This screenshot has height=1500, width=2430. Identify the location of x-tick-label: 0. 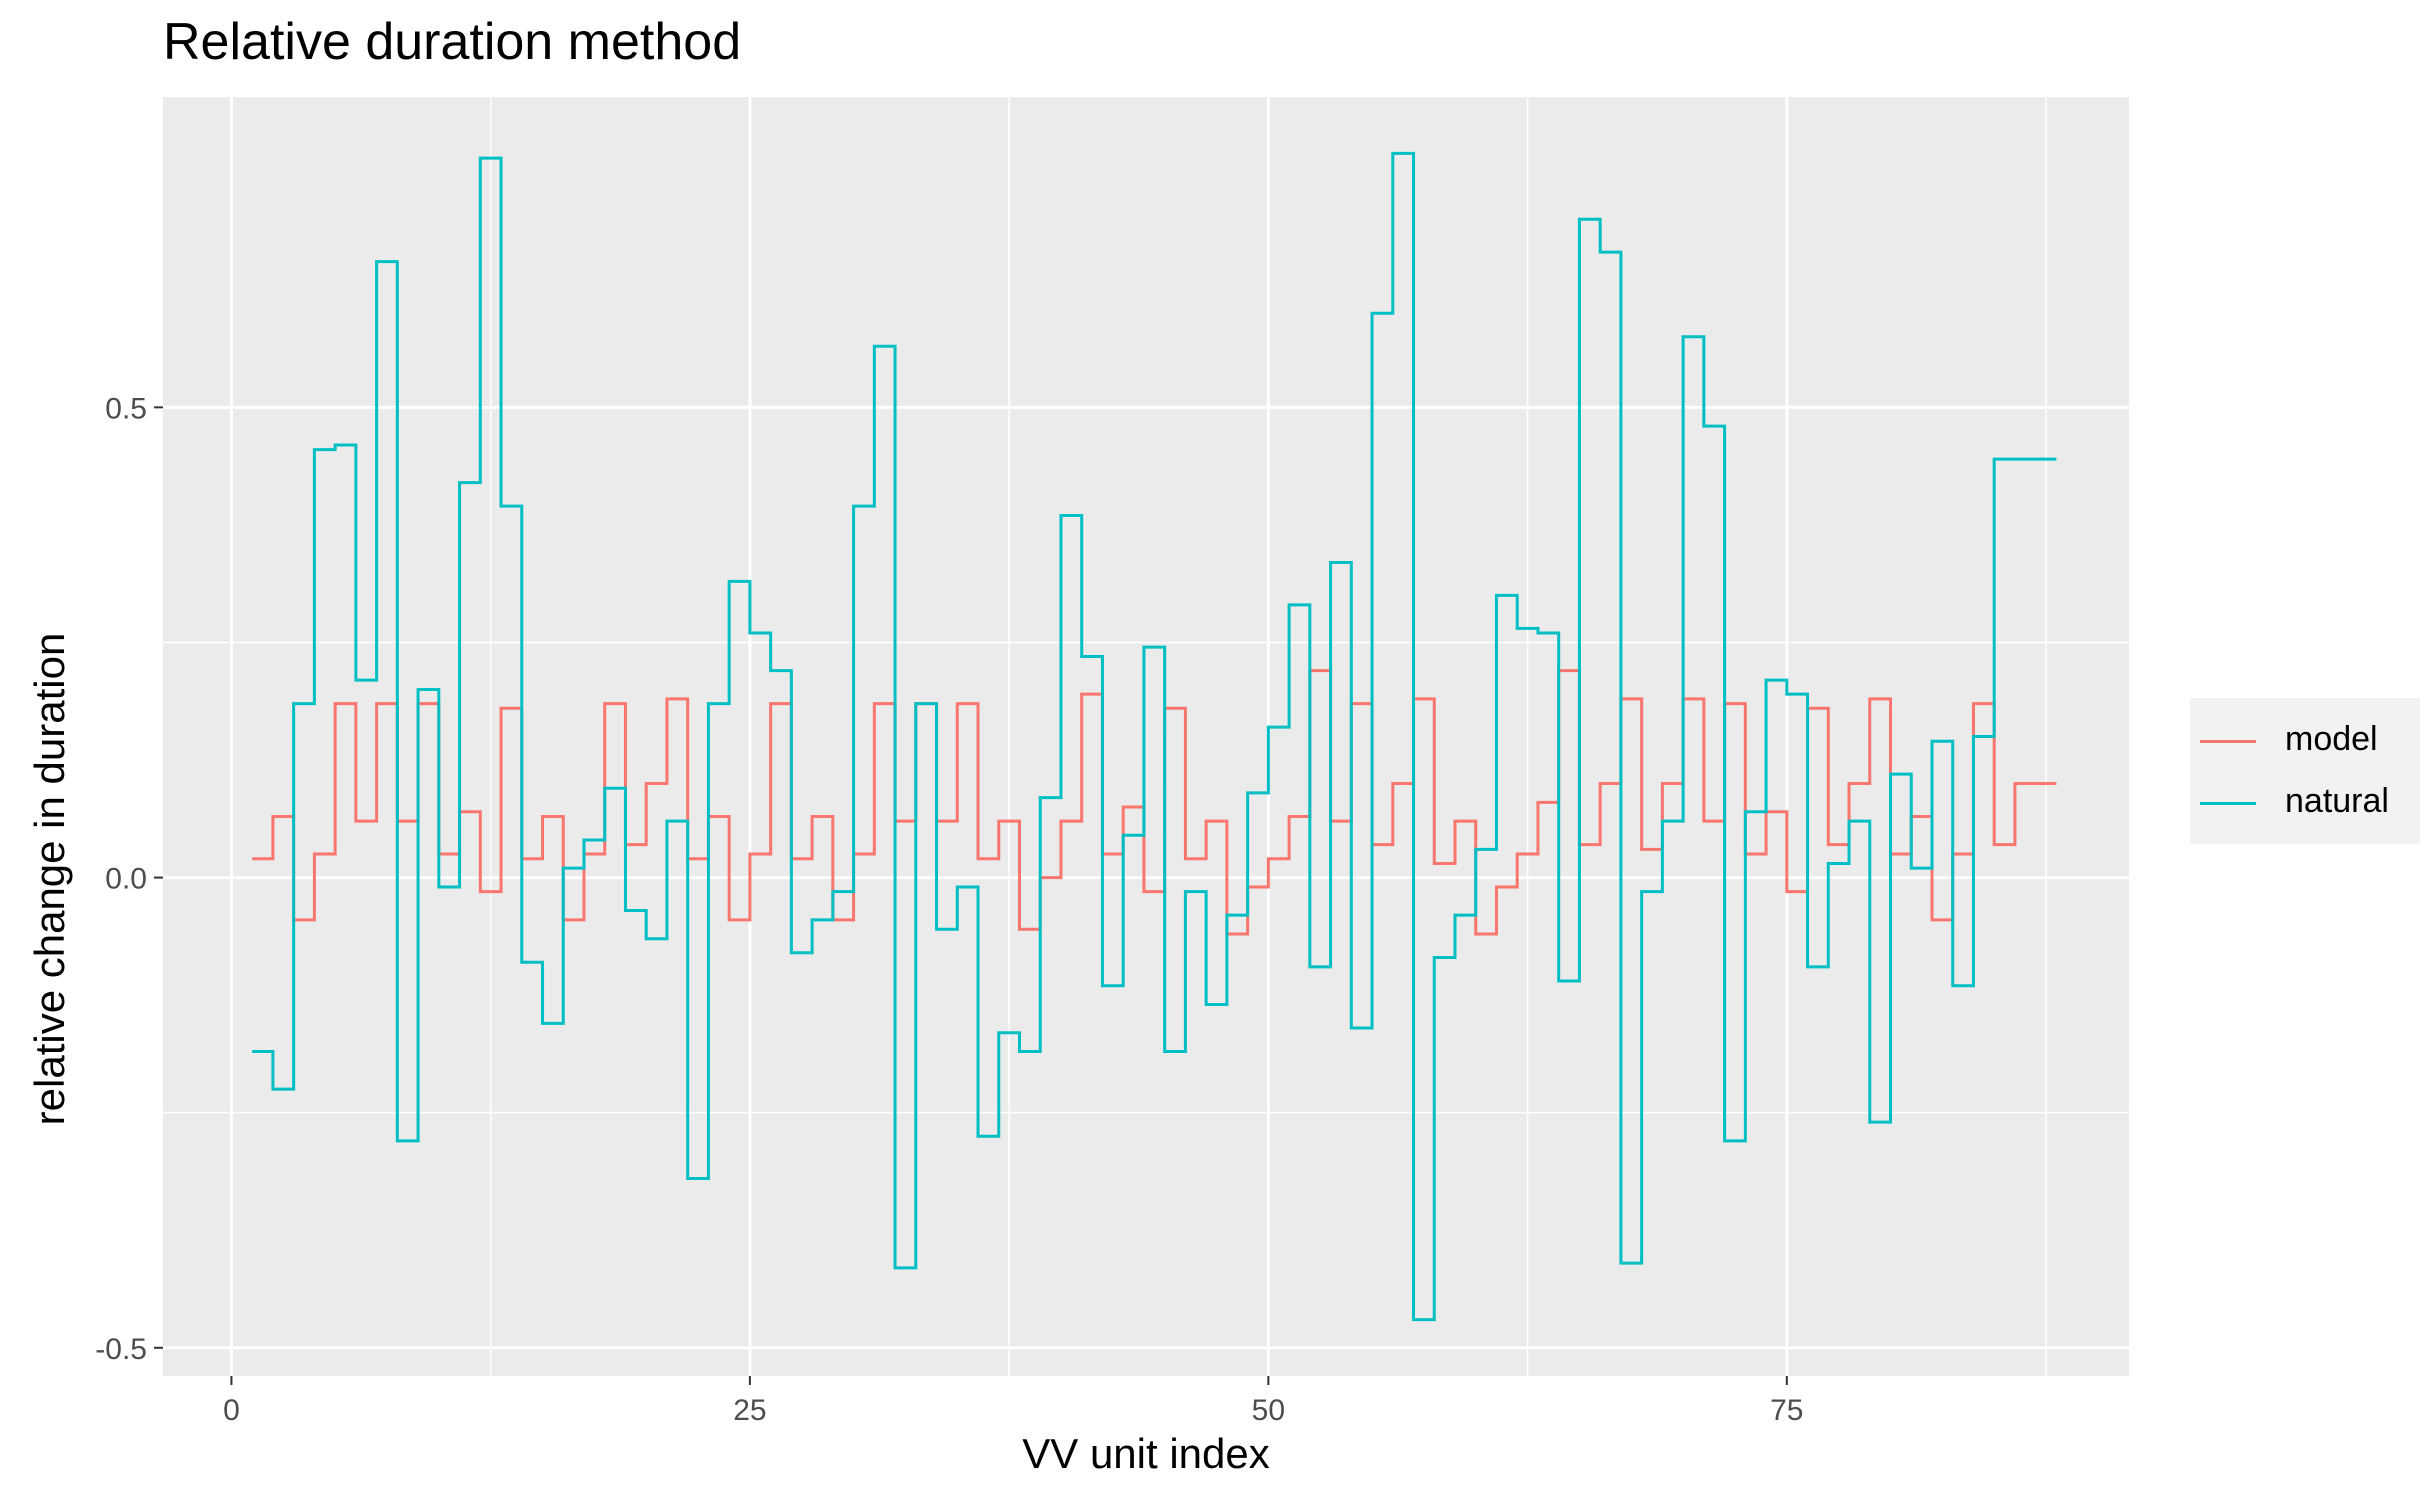
(231, 1410).